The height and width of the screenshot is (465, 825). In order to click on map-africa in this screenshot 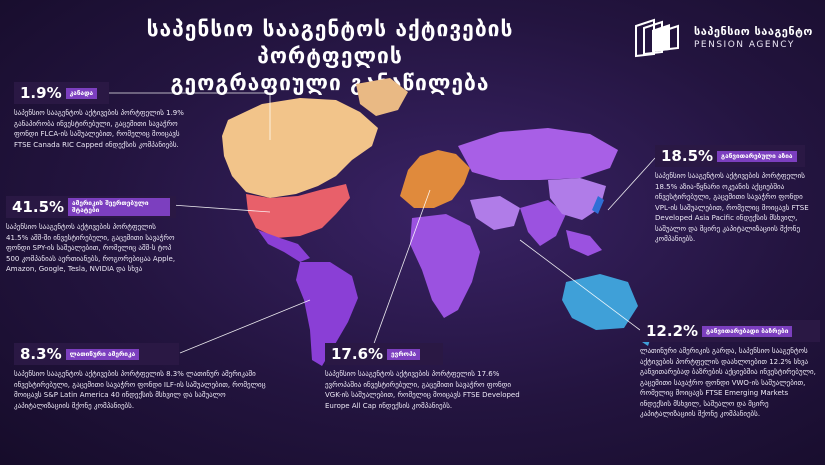, I will do `click(445, 266)`.